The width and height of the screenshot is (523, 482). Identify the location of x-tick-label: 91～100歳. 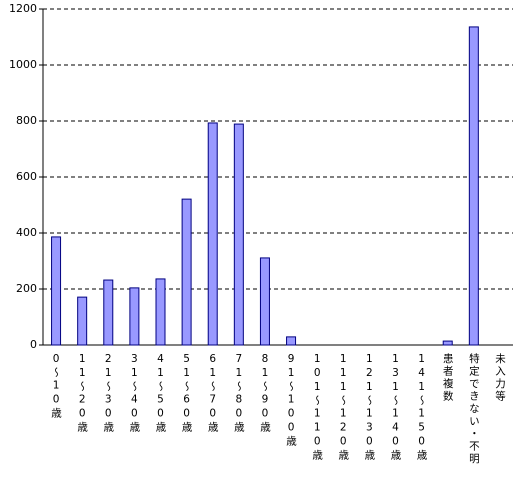
(291, 400).